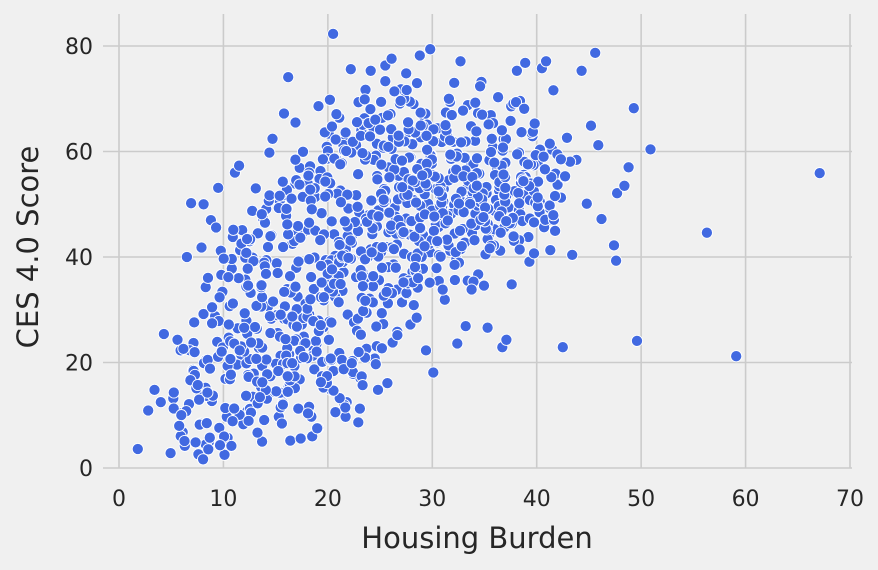 This screenshot has height=570, width=878. I want to click on x-tick-label: 50, so click(641, 499).